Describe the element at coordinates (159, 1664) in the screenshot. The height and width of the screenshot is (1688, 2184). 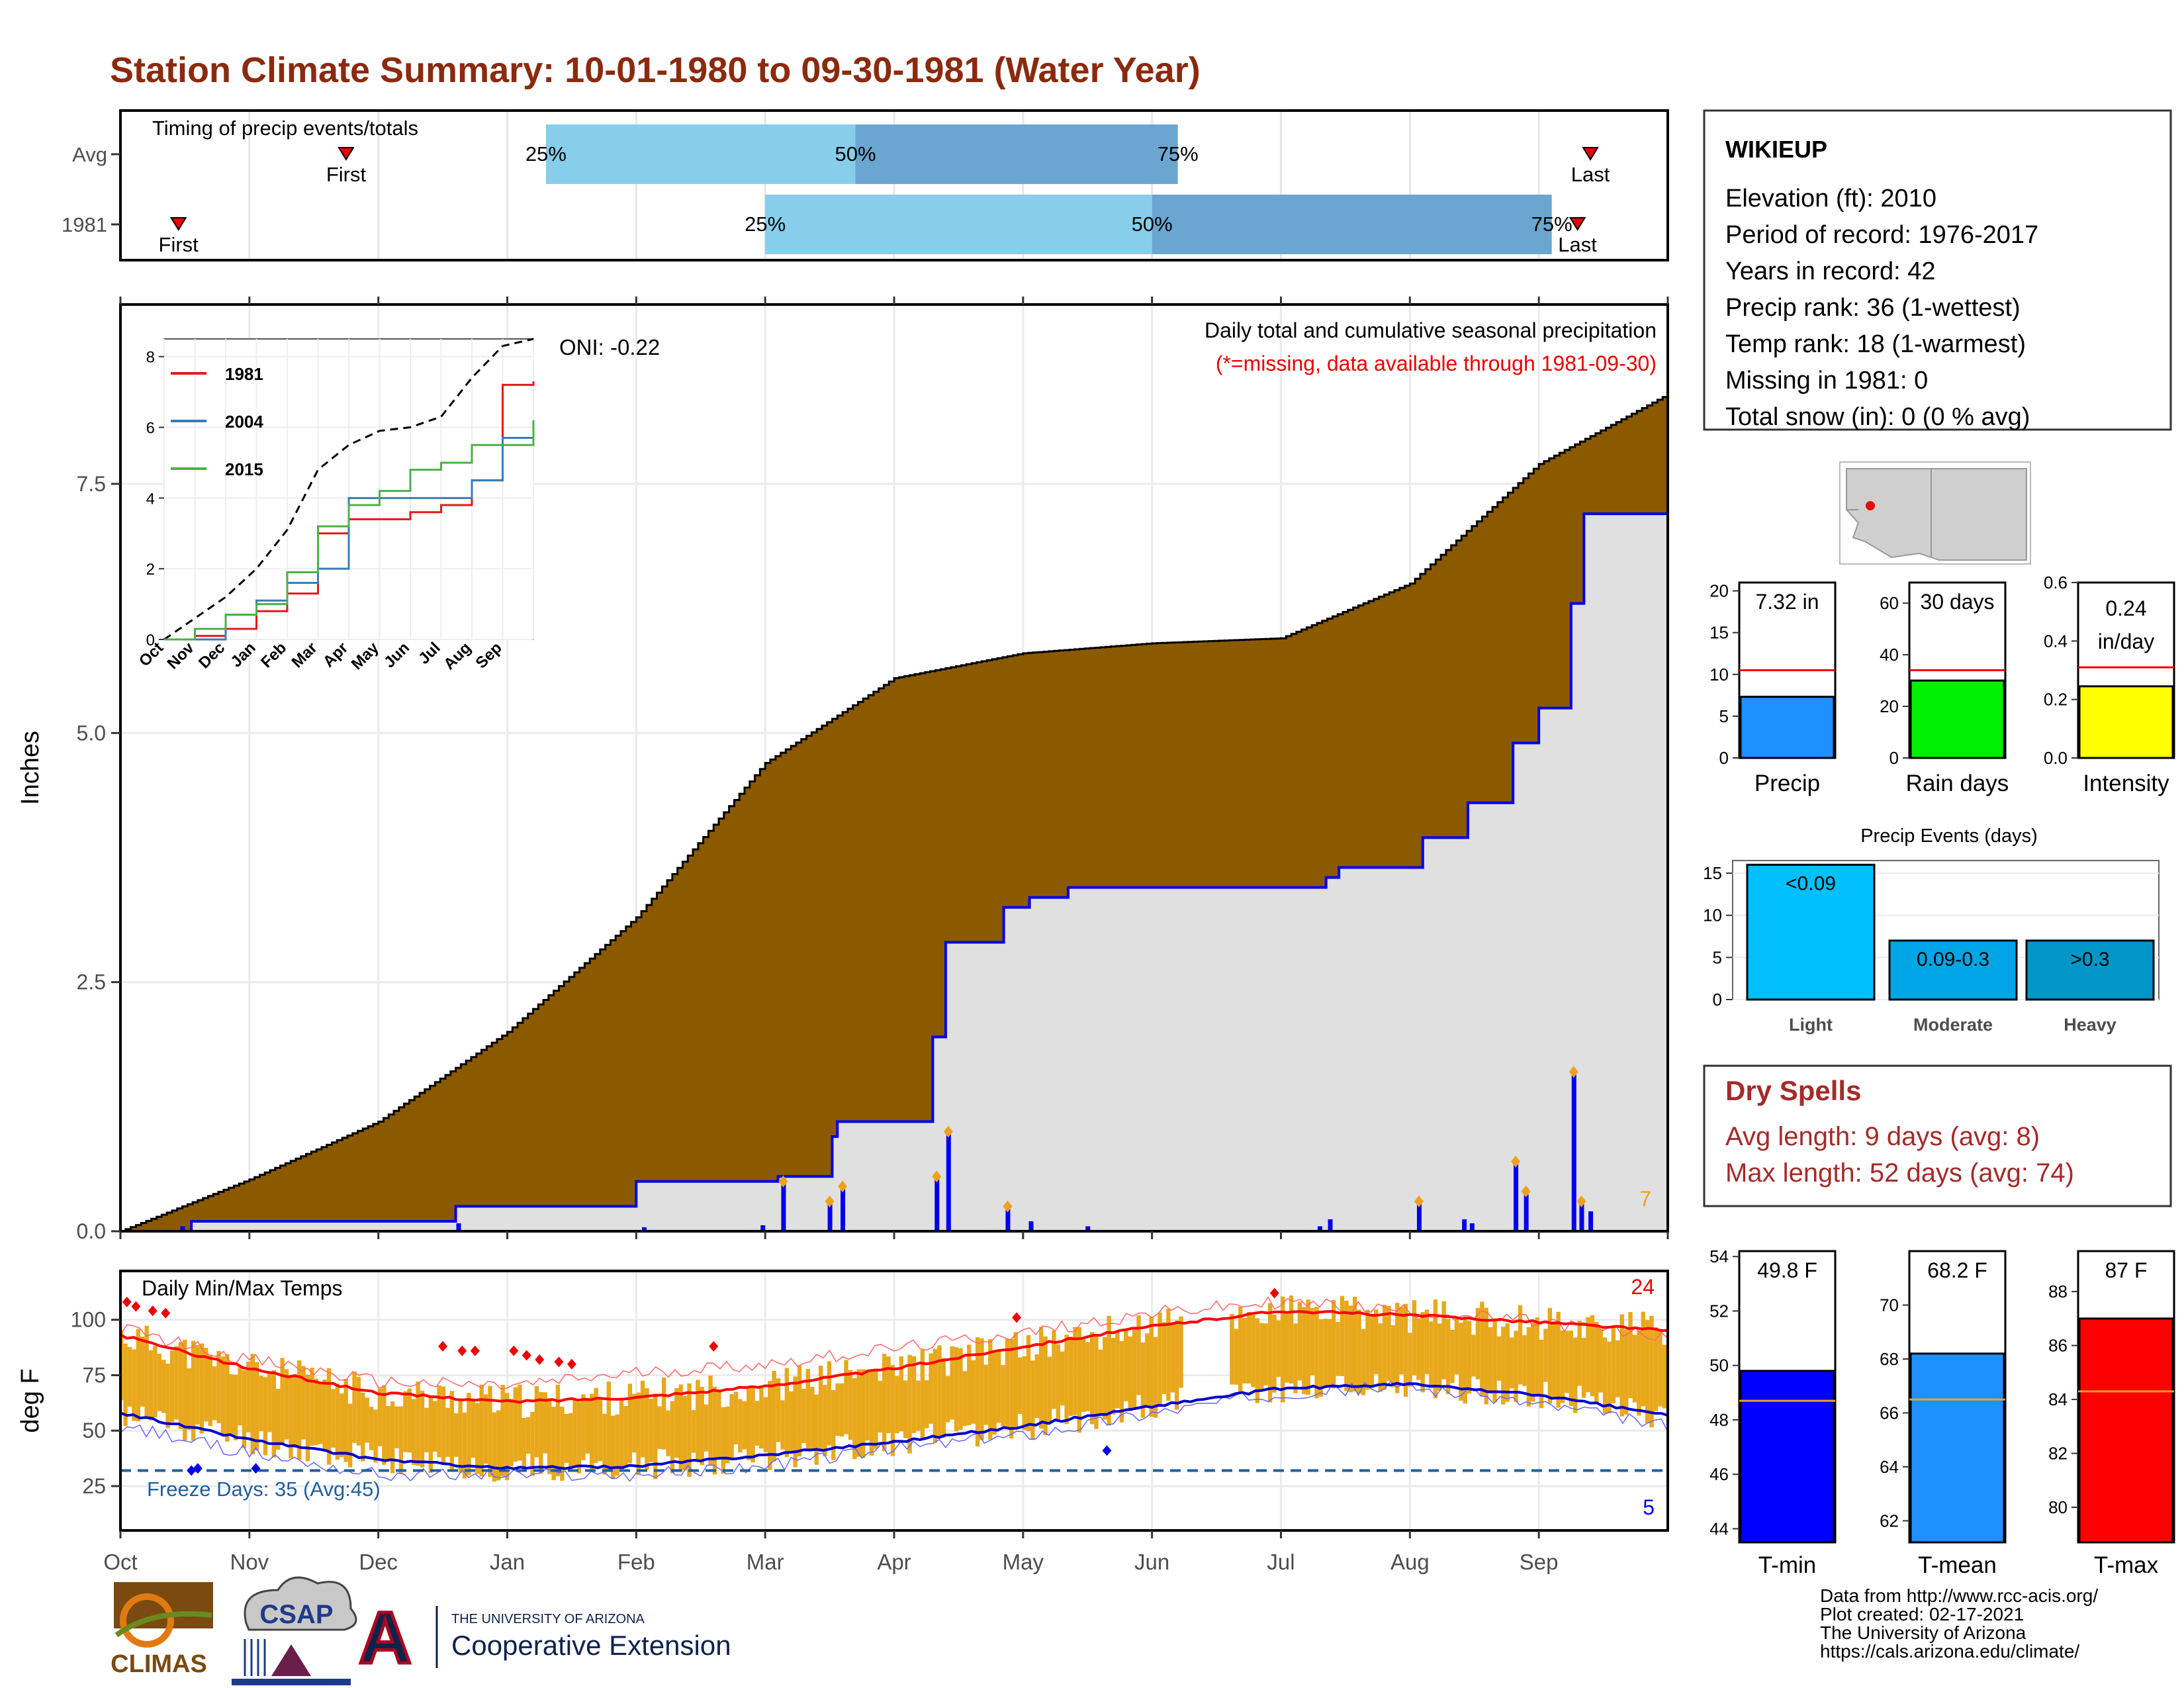
I see `climas-logo-text: CLIMAS` at that location.